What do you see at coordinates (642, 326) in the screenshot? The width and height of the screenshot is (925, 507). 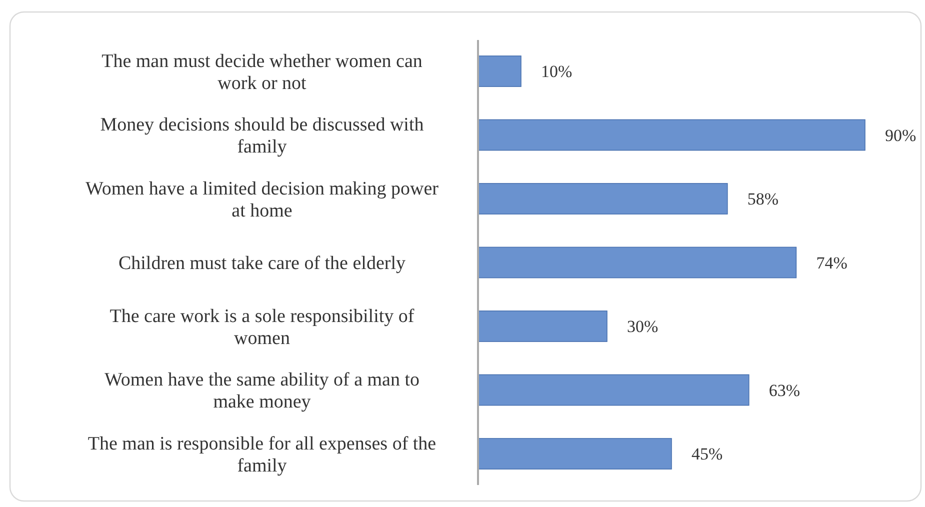 I see `data-label: 30%` at bounding box center [642, 326].